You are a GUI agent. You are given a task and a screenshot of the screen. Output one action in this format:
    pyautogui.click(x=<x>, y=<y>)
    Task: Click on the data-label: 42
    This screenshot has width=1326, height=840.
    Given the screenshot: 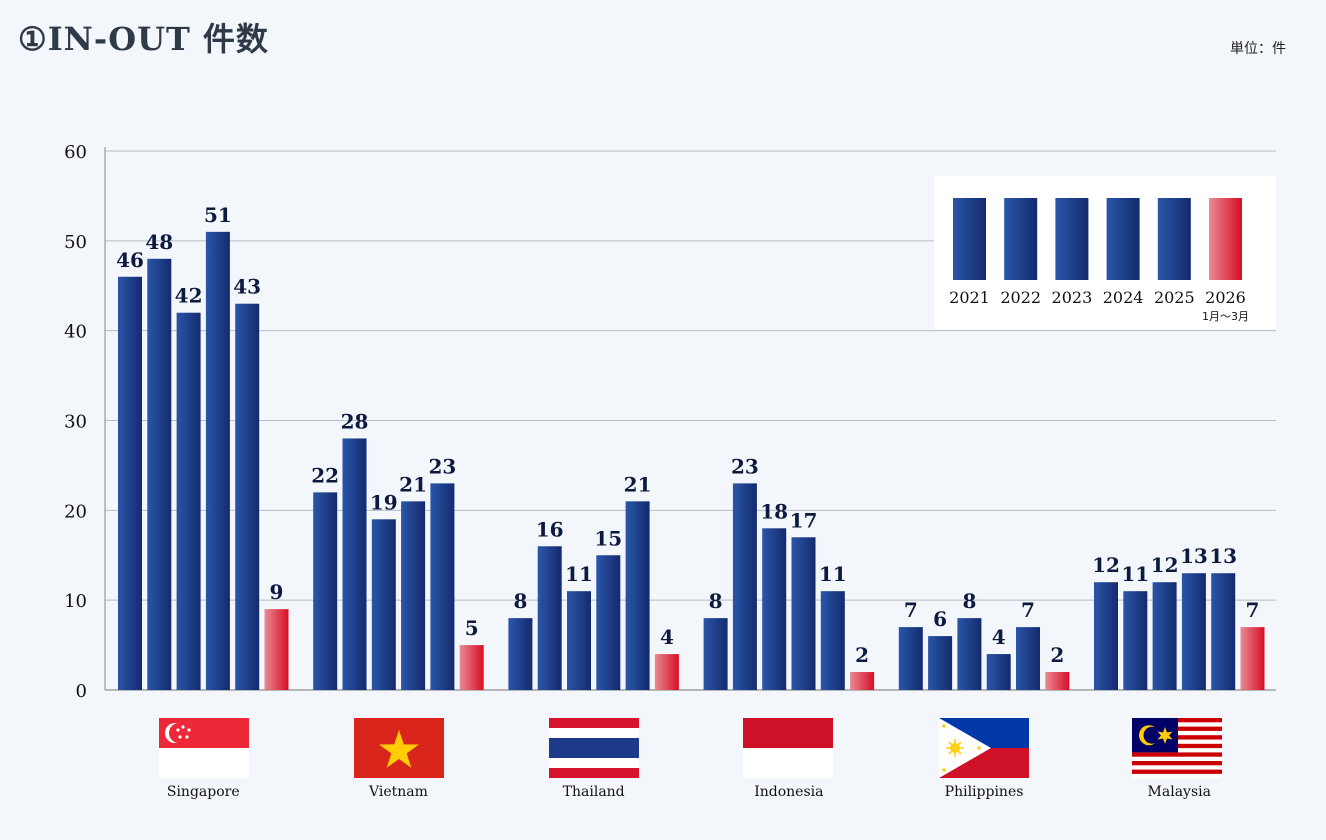 What is the action you would take?
    pyautogui.click(x=189, y=296)
    